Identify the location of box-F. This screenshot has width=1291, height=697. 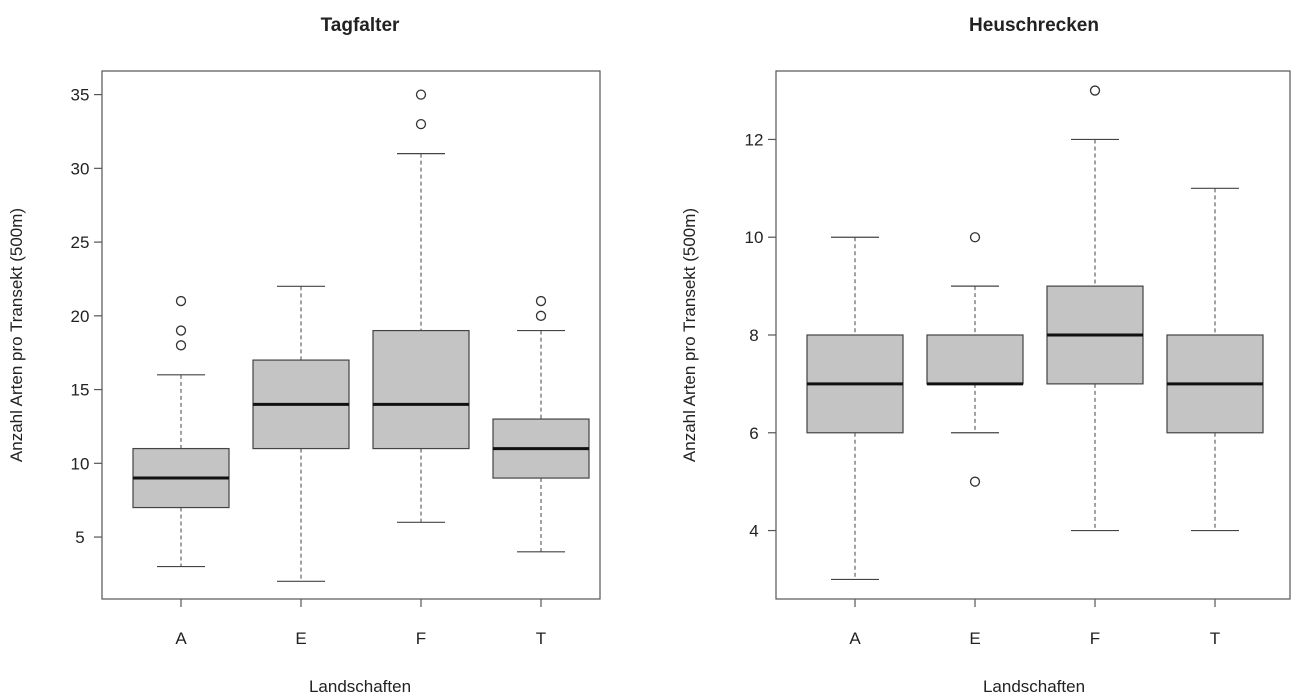
(421, 389).